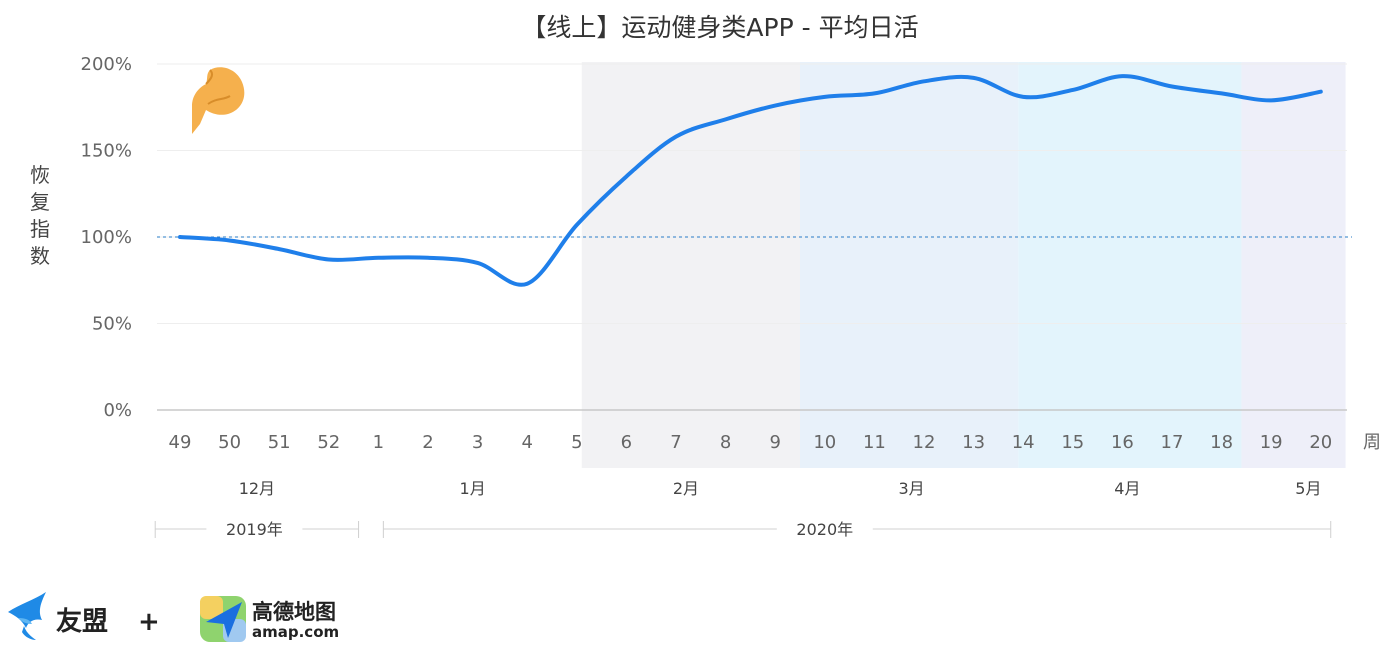 Image resolution: width=1400 pixels, height=645 pixels. What do you see at coordinates (725, 442) in the screenshot?
I see `x-tick-label: 8` at bounding box center [725, 442].